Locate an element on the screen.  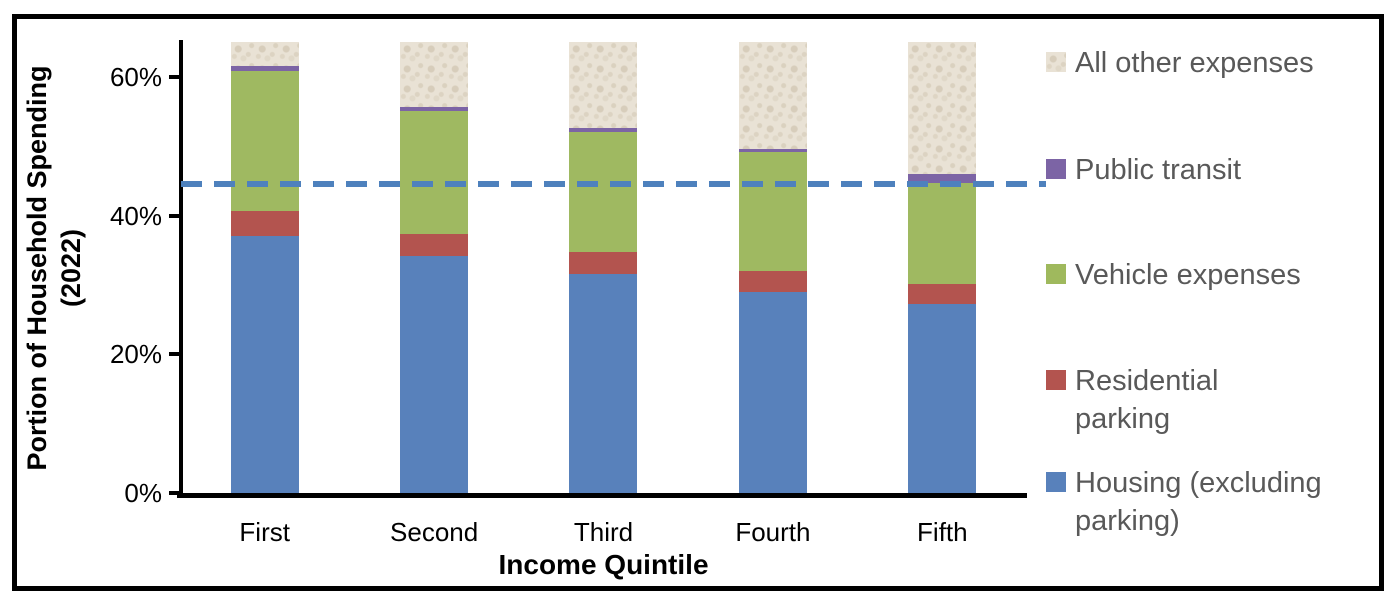
y-axis-title-line2: (2022) is located at coordinates (71, 268).